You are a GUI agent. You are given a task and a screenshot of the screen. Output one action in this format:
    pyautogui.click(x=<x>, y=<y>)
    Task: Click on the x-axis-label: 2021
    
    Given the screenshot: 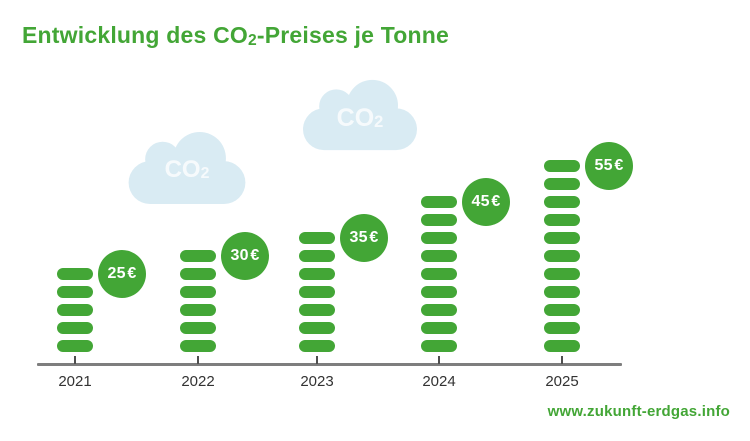 What is the action you would take?
    pyautogui.click(x=75, y=381)
    